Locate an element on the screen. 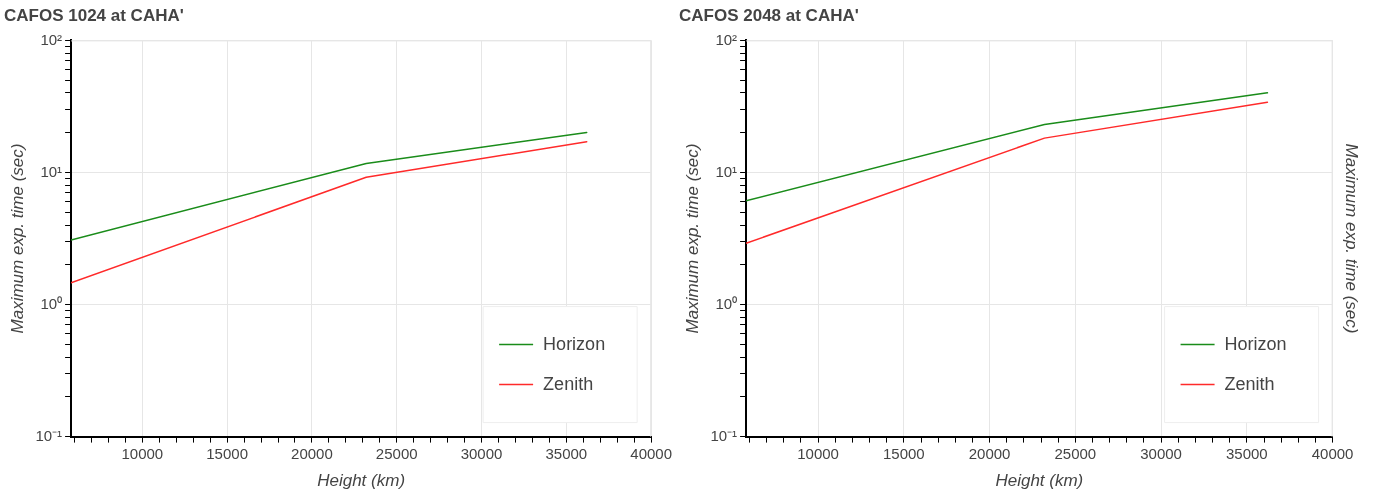  y2-axis-title: Maximum exp. time (sec) is located at coordinates (1352, 238).